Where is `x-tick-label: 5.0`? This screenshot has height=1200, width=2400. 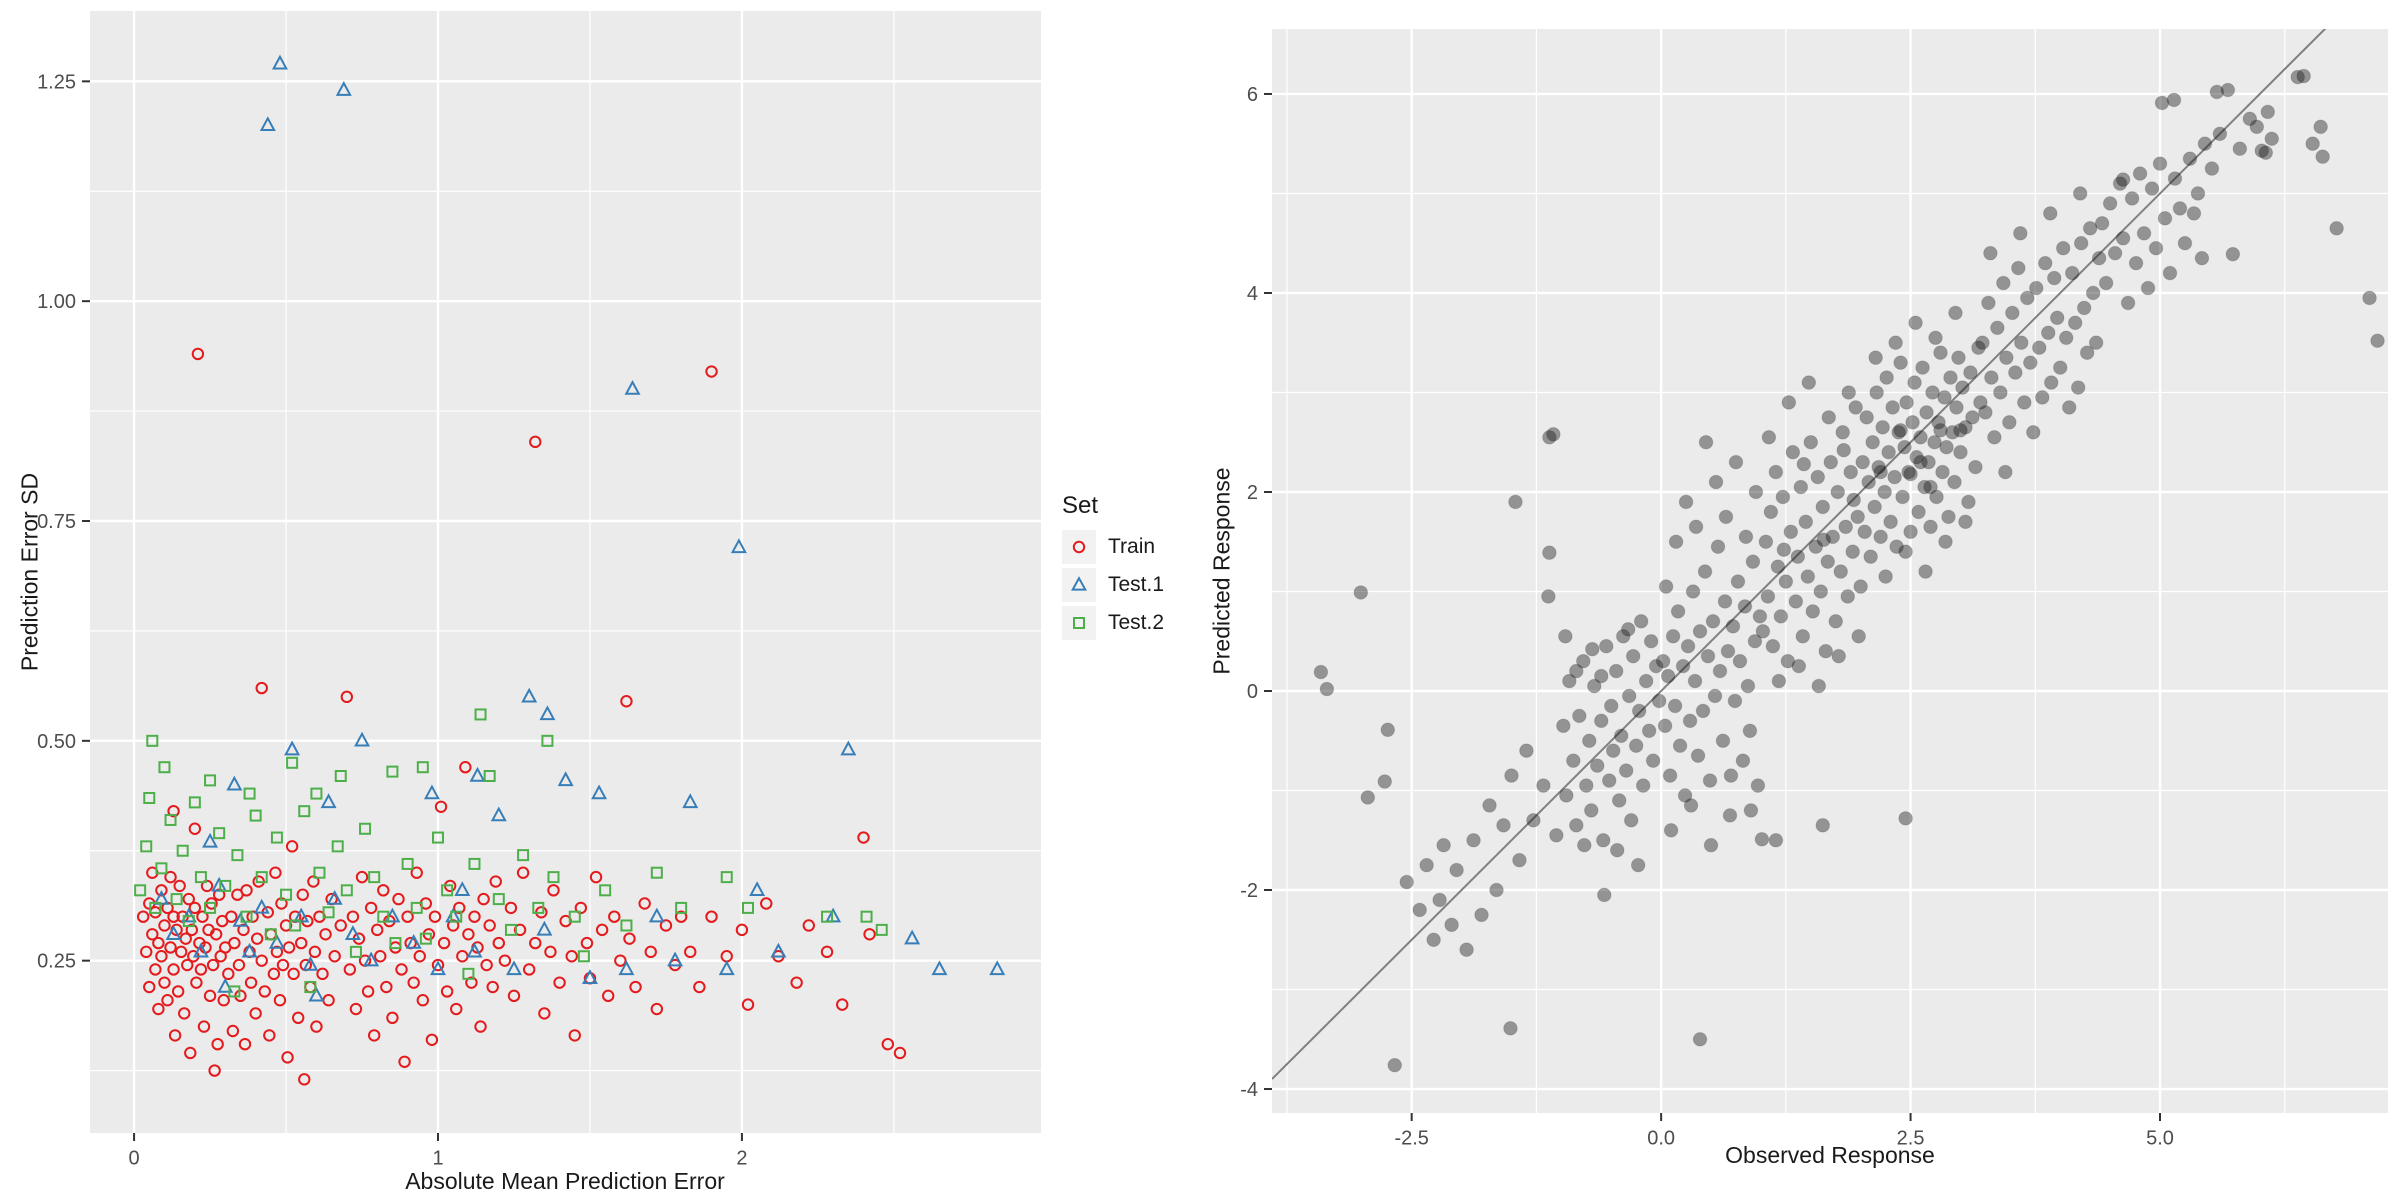
x-tick-label: 5.0 is located at coordinates (2160, 1139).